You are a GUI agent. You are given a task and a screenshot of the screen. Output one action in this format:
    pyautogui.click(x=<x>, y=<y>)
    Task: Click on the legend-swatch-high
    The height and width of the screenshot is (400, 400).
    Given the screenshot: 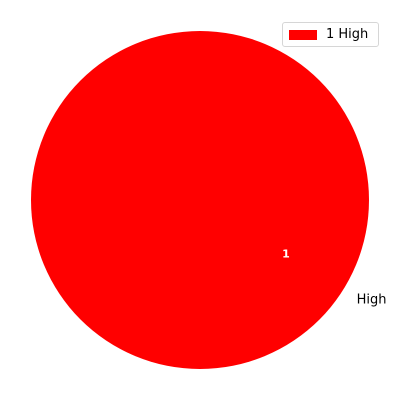 What is the action you would take?
    pyautogui.click(x=303, y=34)
    